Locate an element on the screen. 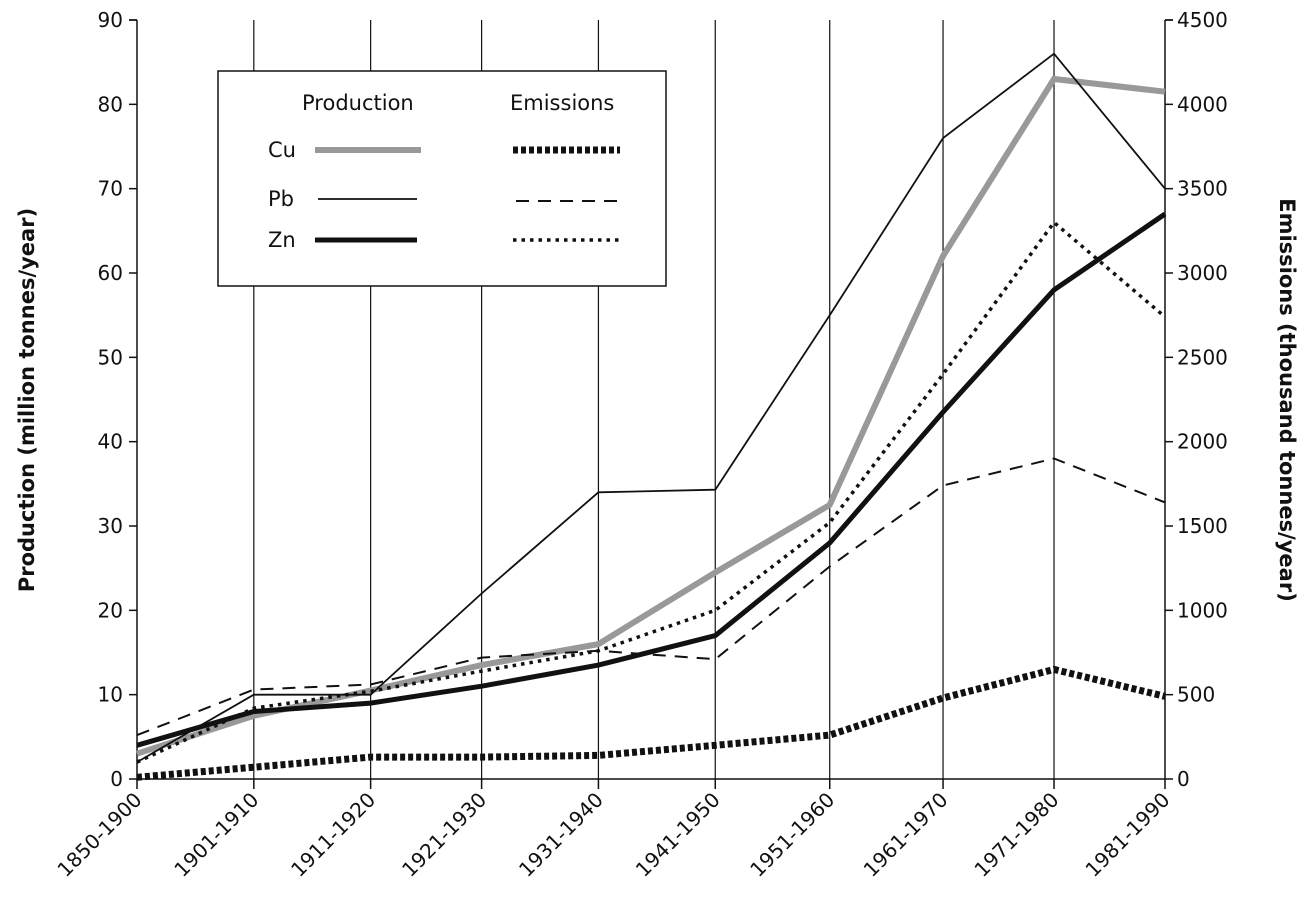  x-tick-label-1911-1920: 1911-1920 is located at coordinates (333, 835).